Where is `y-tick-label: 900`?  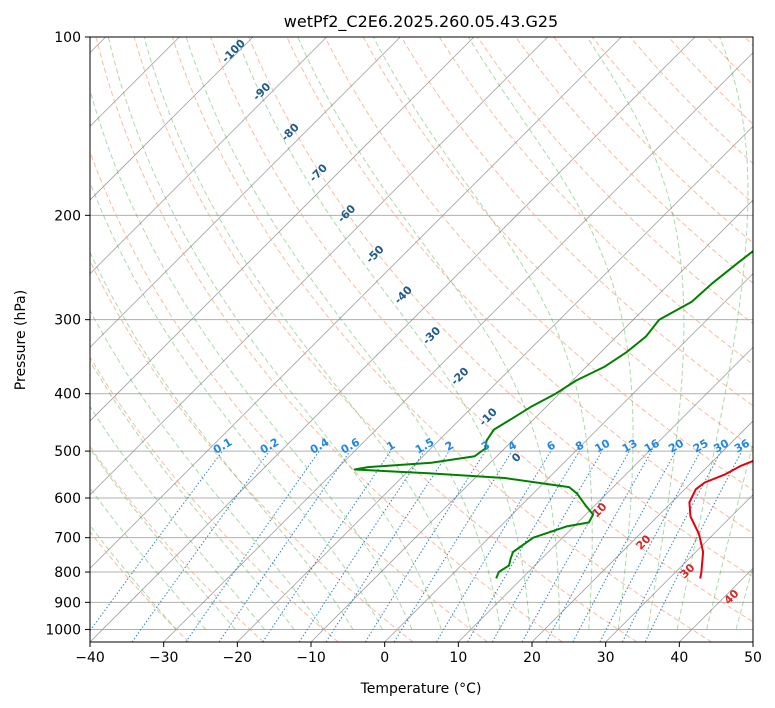 y-tick-label: 900 is located at coordinates (67, 603).